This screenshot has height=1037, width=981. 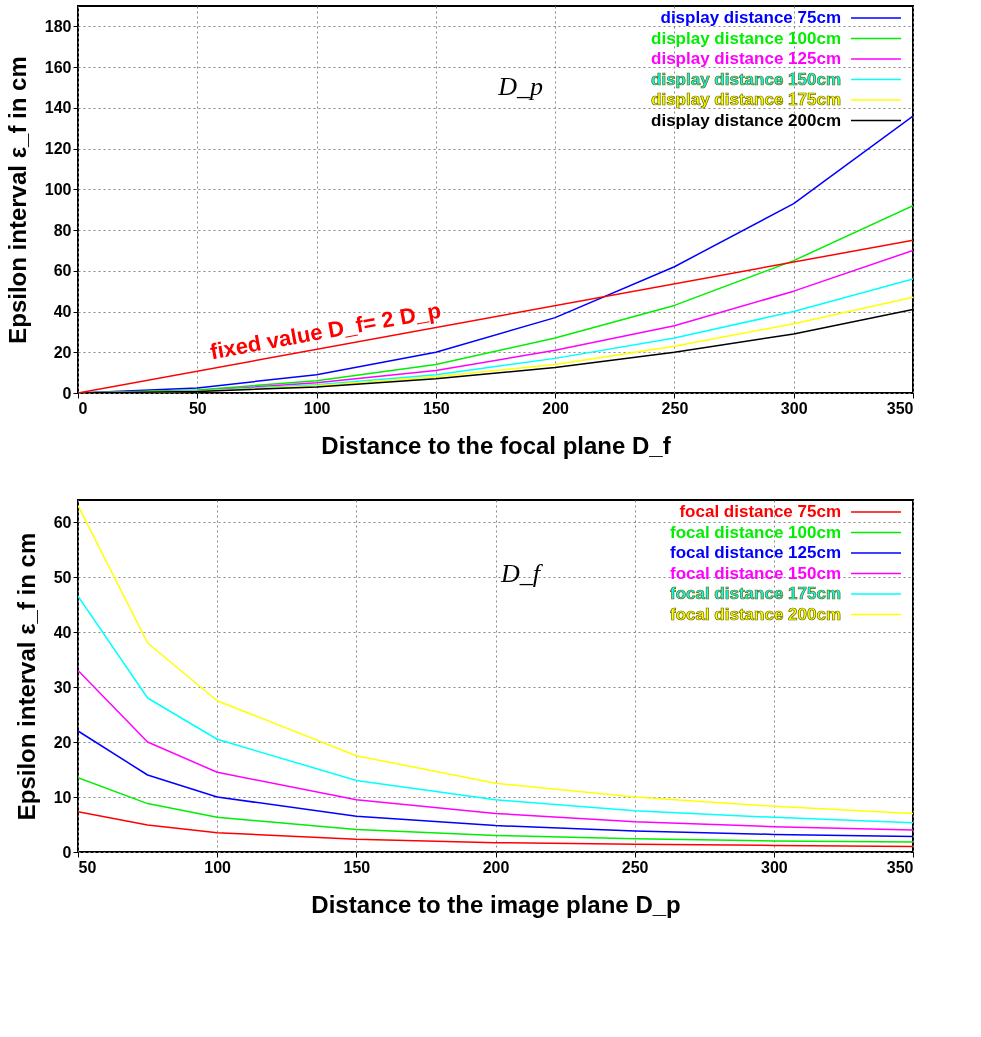 What do you see at coordinates (496, 445) in the screenshot?
I see `x-axis-title: Distance to the focal plane D_f` at bounding box center [496, 445].